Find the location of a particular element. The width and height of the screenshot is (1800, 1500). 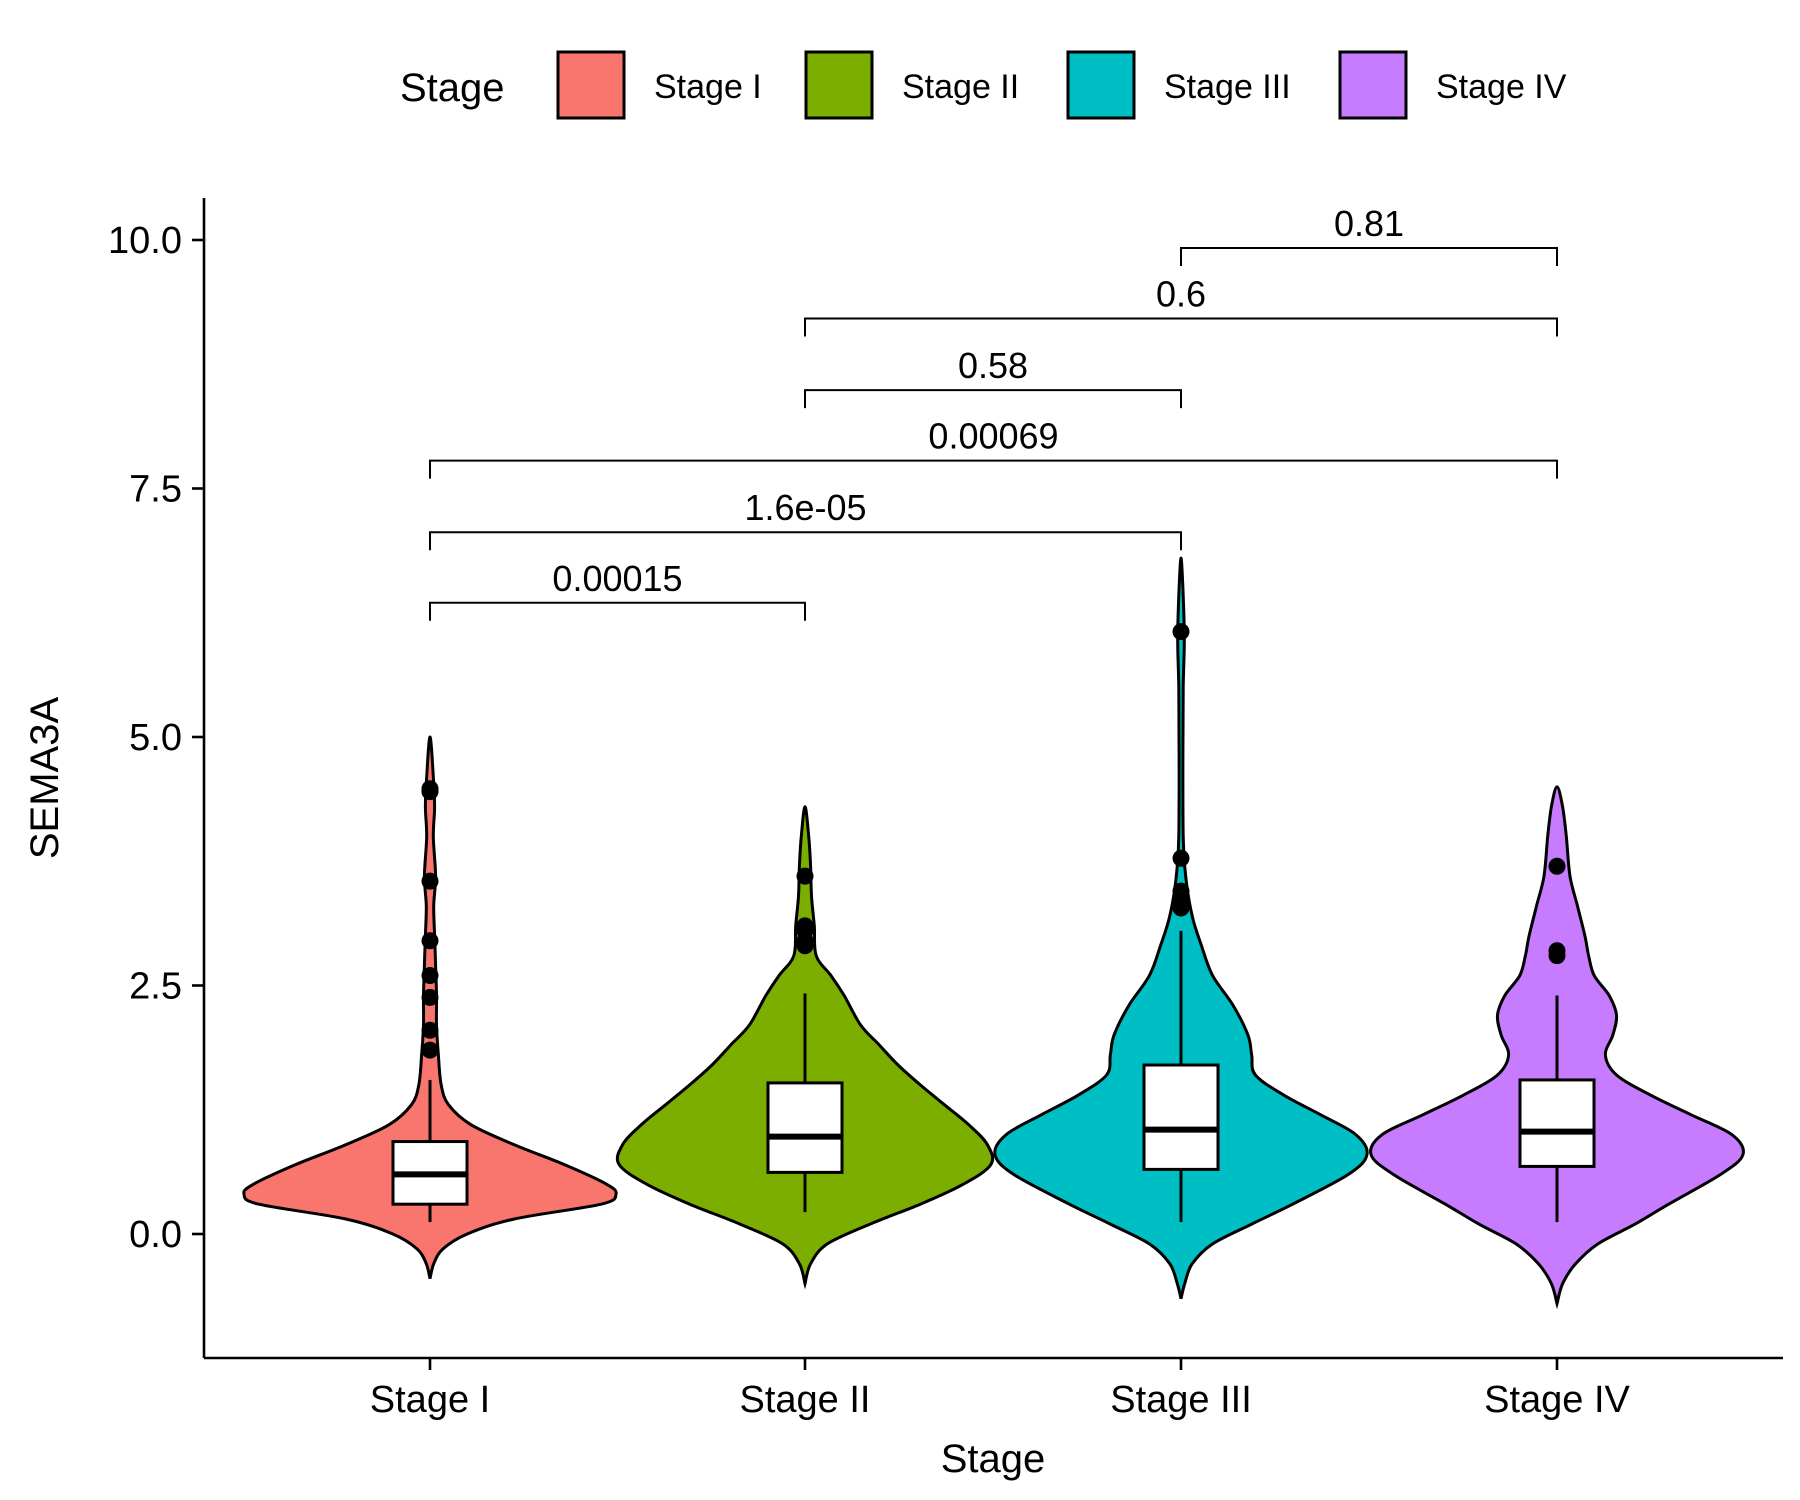

x-tick-label: Stage IV is located at coordinates (1557, 1400).